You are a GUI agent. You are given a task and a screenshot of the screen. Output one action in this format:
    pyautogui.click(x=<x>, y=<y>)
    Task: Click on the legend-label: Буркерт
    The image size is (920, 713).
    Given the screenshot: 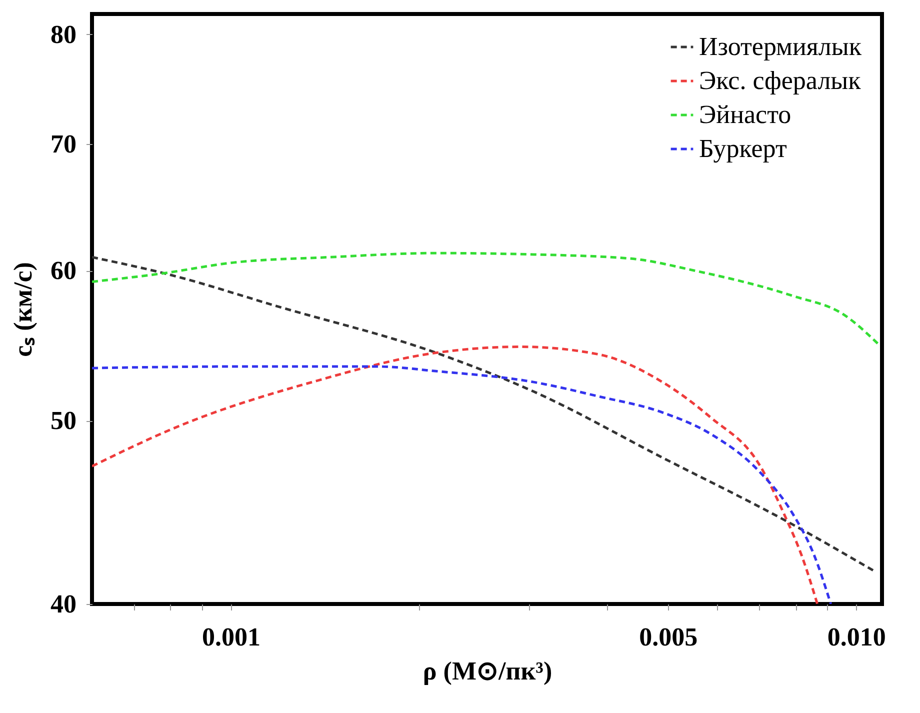 What is the action you would take?
    pyautogui.click(x=743, y=148)
    